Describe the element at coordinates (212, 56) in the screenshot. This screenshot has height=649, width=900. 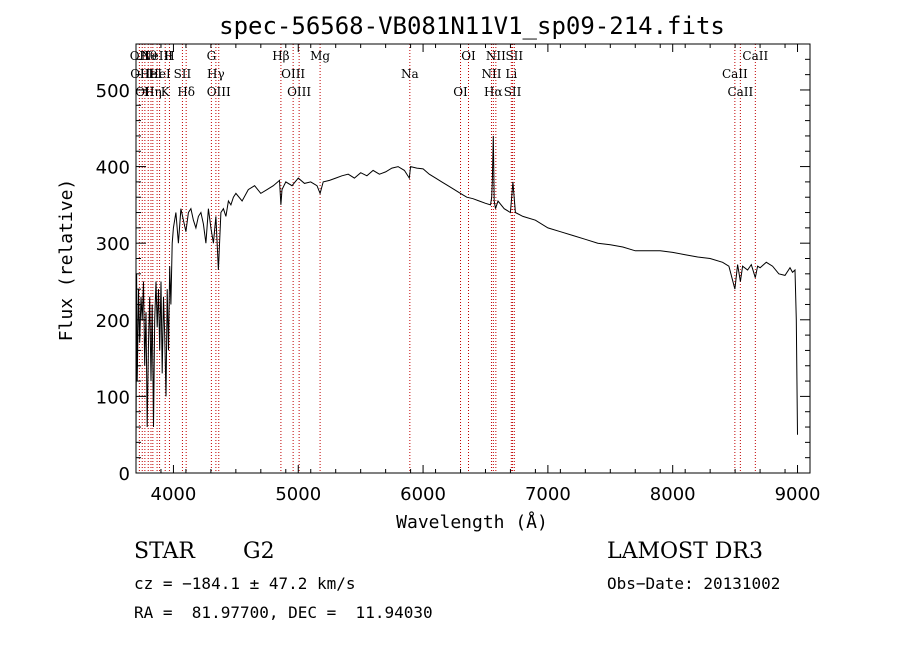
I see `line-marker-label: G` at that location.